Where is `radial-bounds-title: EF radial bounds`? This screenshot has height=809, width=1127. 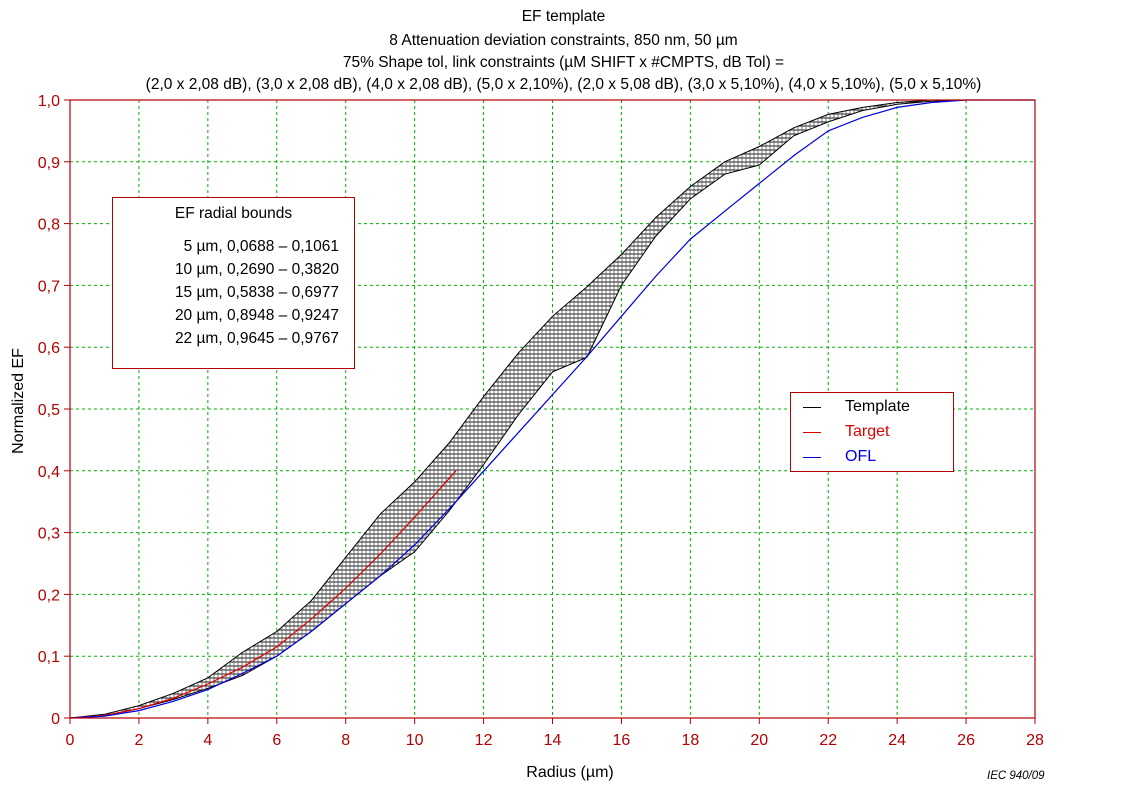
radial-bounds-title: EF radial bounds is located at coordinates (233, 213).